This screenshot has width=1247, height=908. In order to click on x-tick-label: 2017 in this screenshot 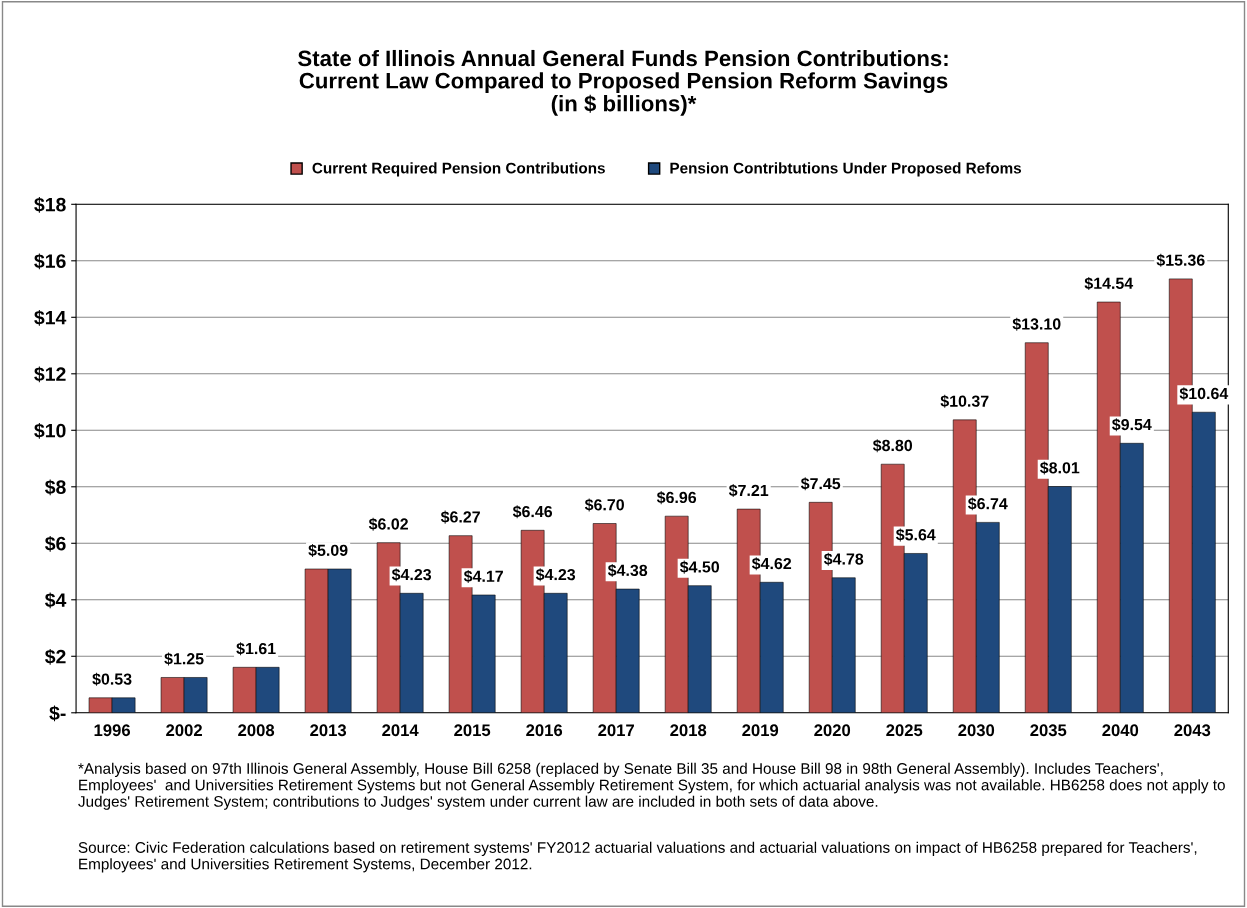, I will do `click(616, 730)`.